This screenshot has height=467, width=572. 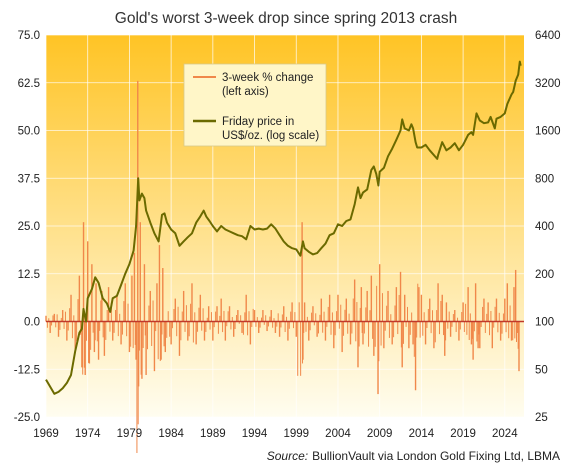 What do you see at coordinates (544, 179) in the screenshot?
I see `right-tick-label: 800` at bounding box center [544, 179].